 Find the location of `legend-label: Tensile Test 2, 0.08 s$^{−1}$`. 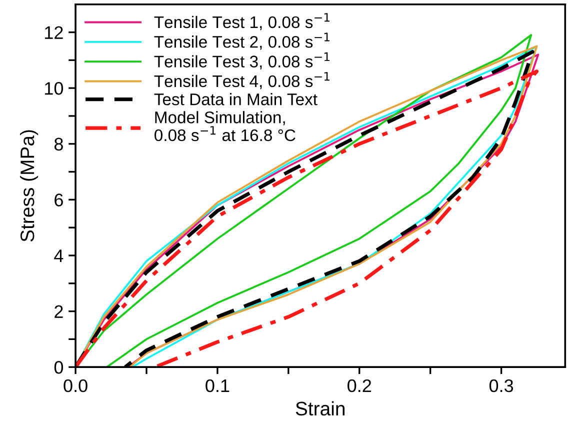

legend-label: Tensile Test 2, 0.08 s$^{−1}$ is located at coordinates (242, 41).